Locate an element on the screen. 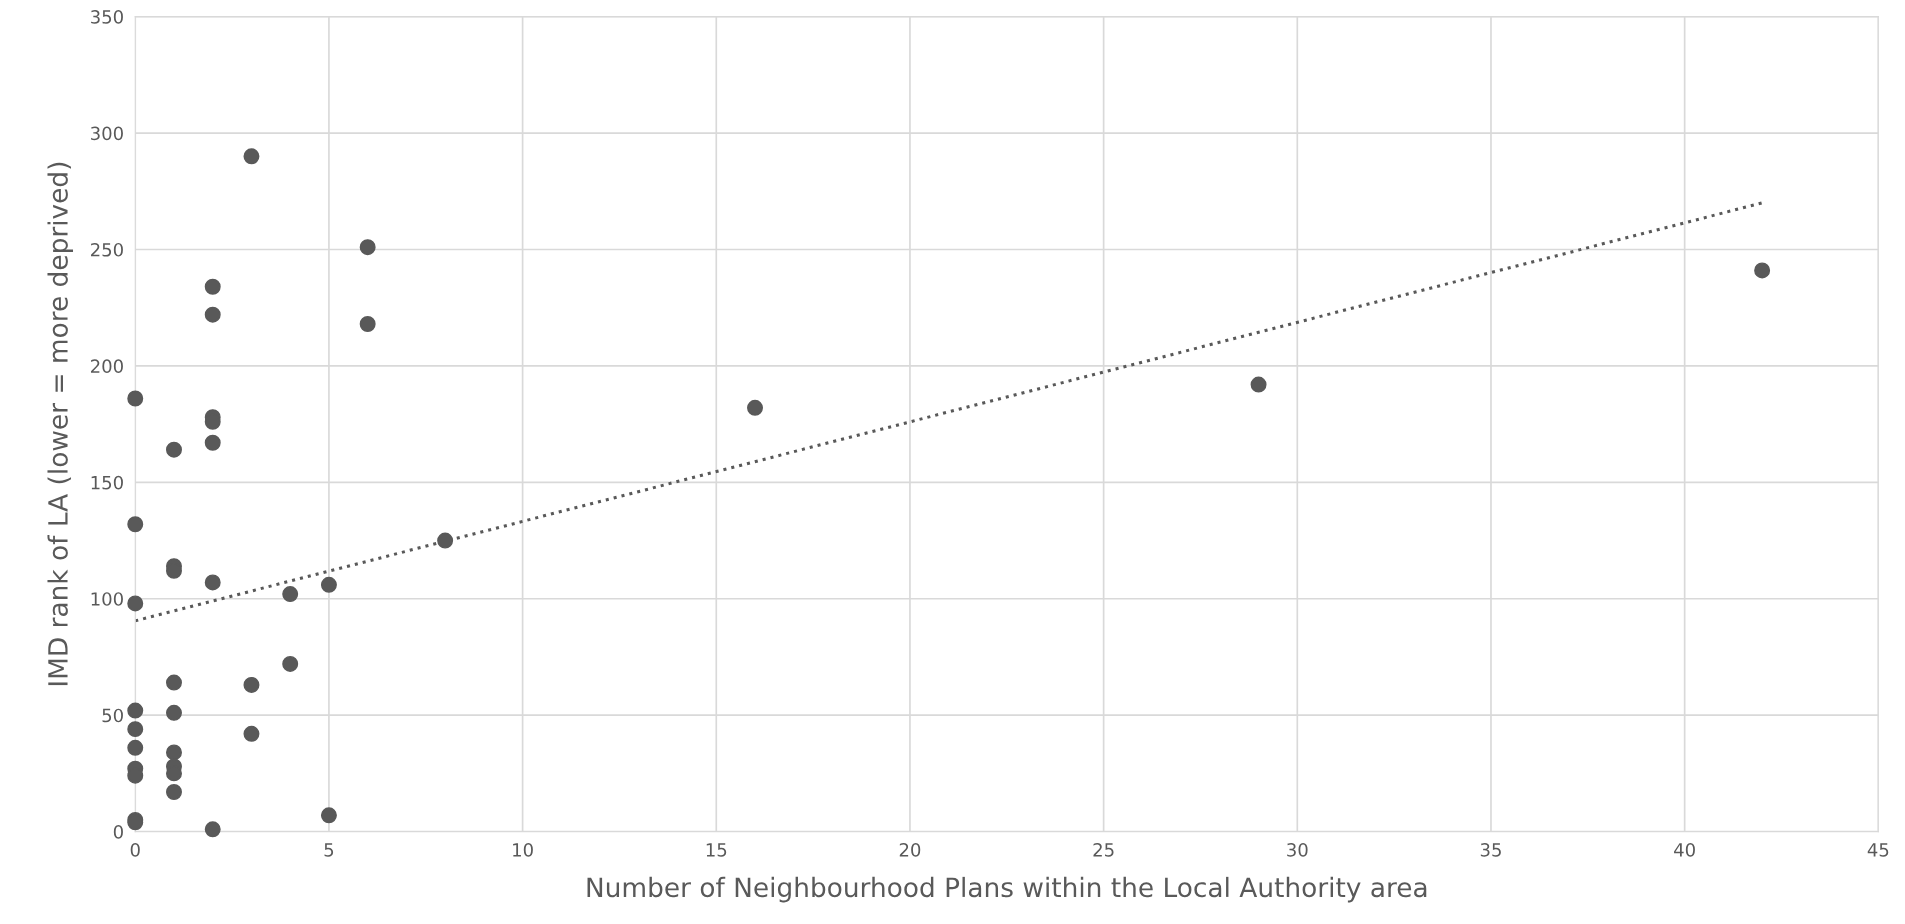  y-tick-label: 50 is located at coordinates (112, 715).